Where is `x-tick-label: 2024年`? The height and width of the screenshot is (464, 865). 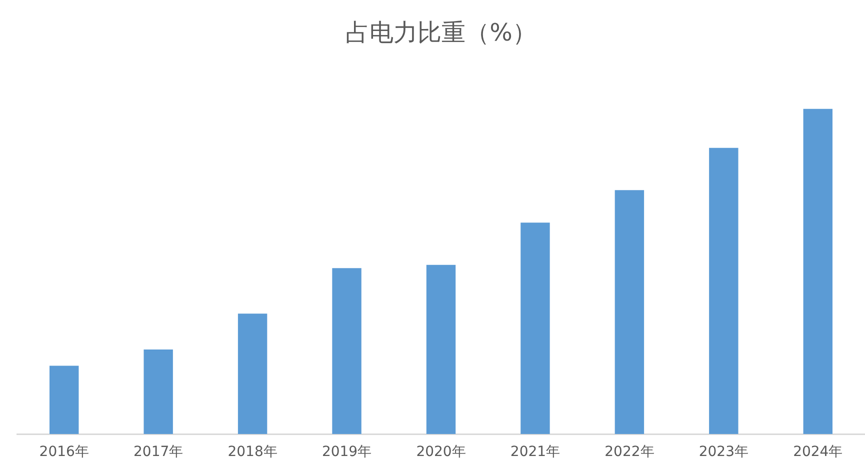
x-tick-label: 2024年 is located at coordinates (818, 452).